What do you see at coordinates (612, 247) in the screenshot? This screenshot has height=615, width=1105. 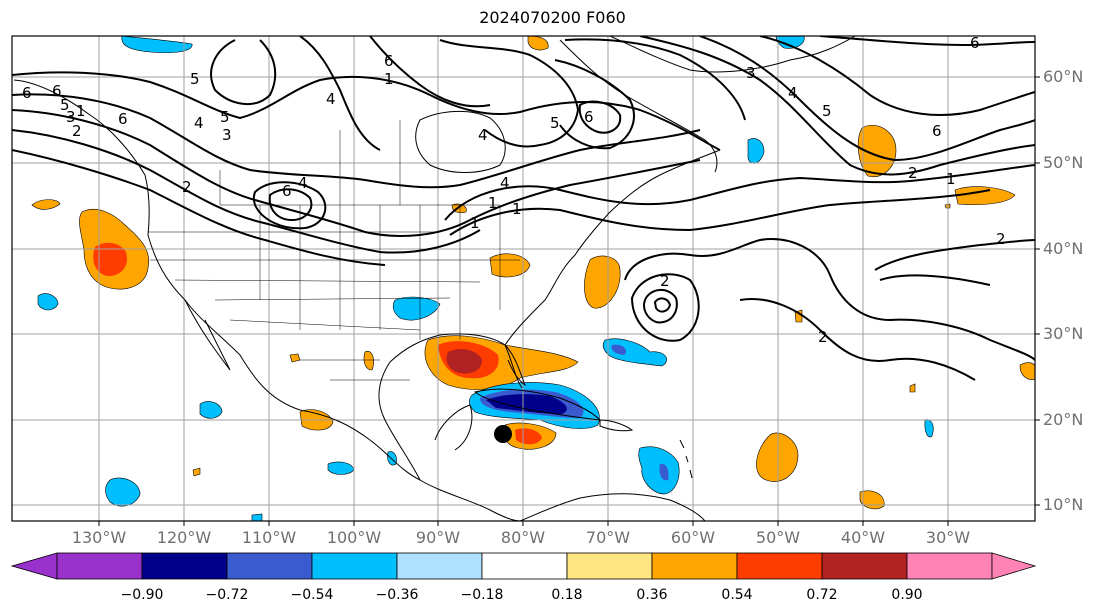 I see `east-coast` at bounding box center [612, 247].